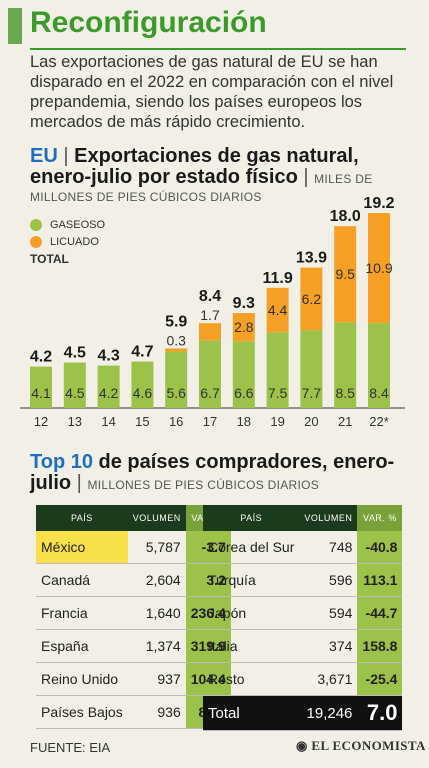 This screenshot has height=768, width=429. Describe the element at coordinates (146, 197) in the screenshot. I see `chart-unit-b: MILLONES DE PIES CÚBICOS DIARIOS` at that location.